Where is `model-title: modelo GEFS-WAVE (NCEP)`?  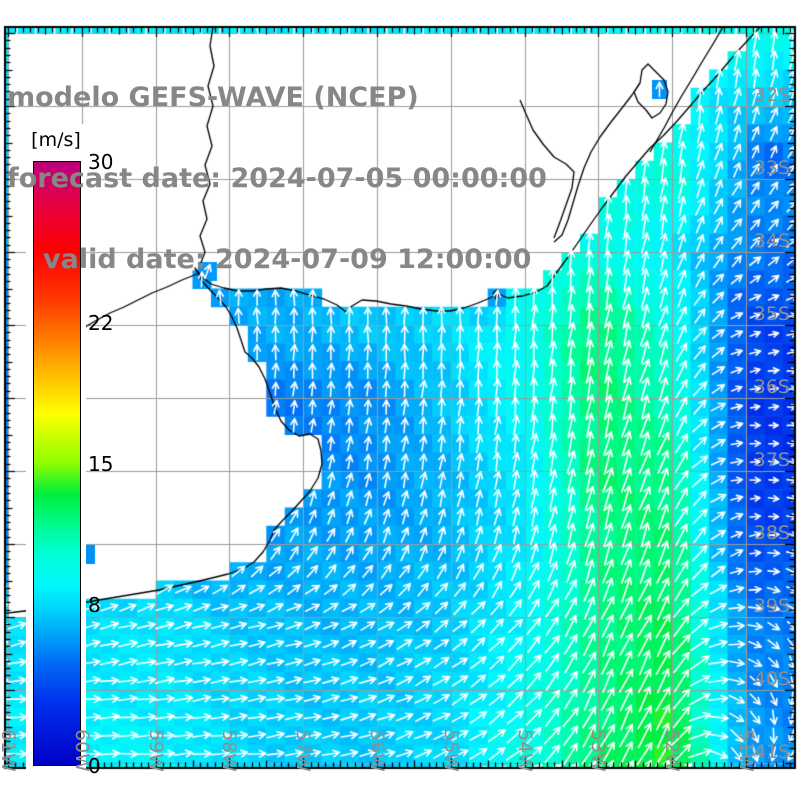
model-title: modelo GEFS-WAVE (NCEP) is located at coordinates (213, 97).